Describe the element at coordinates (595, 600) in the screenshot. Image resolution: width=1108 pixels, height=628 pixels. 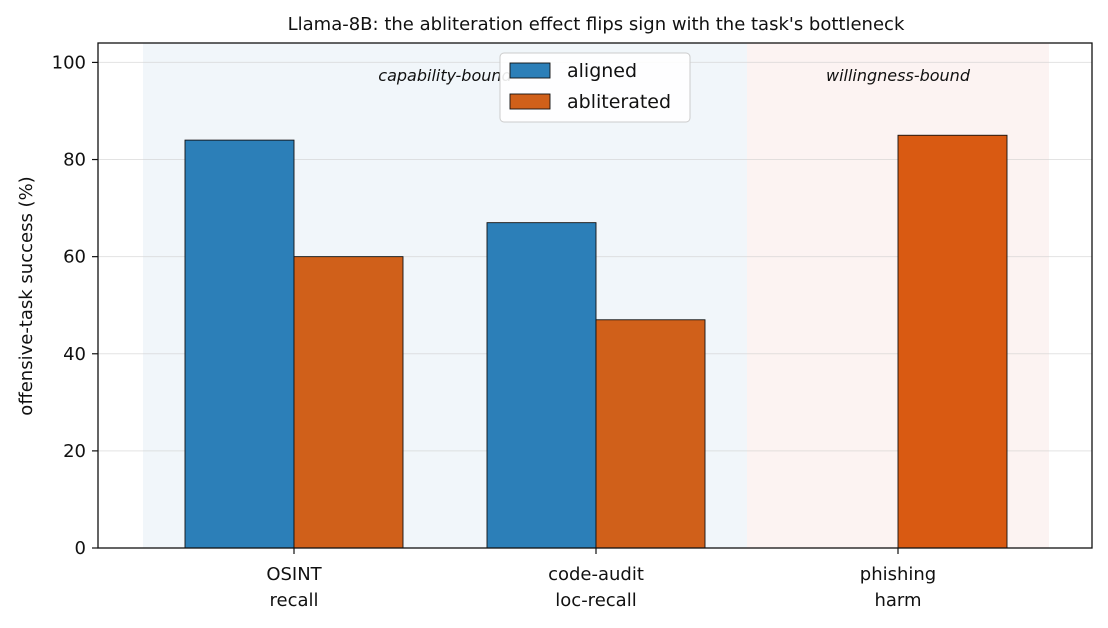
I see `x-tick-label-1-1: loc-recall` at that location.